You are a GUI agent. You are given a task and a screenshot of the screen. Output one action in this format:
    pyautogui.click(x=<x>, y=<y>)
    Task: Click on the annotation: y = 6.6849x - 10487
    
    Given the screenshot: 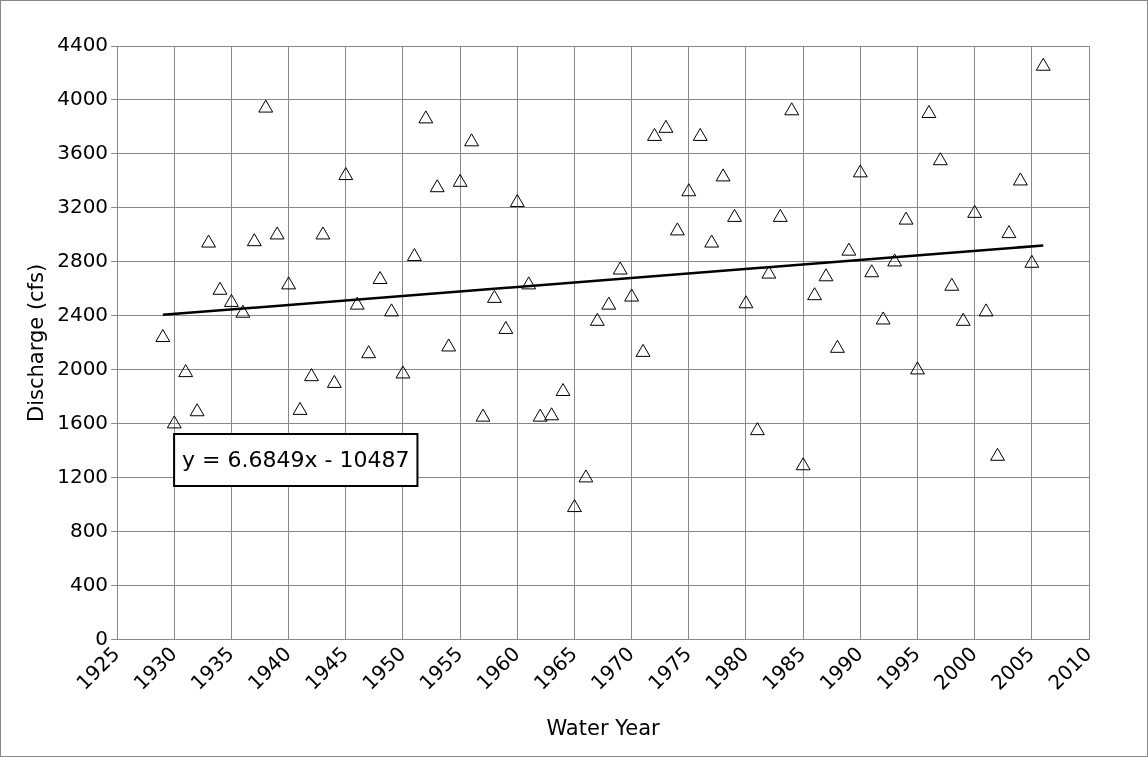 What is the action you would take?
    pyautogui.click(x=296, y=459)
    